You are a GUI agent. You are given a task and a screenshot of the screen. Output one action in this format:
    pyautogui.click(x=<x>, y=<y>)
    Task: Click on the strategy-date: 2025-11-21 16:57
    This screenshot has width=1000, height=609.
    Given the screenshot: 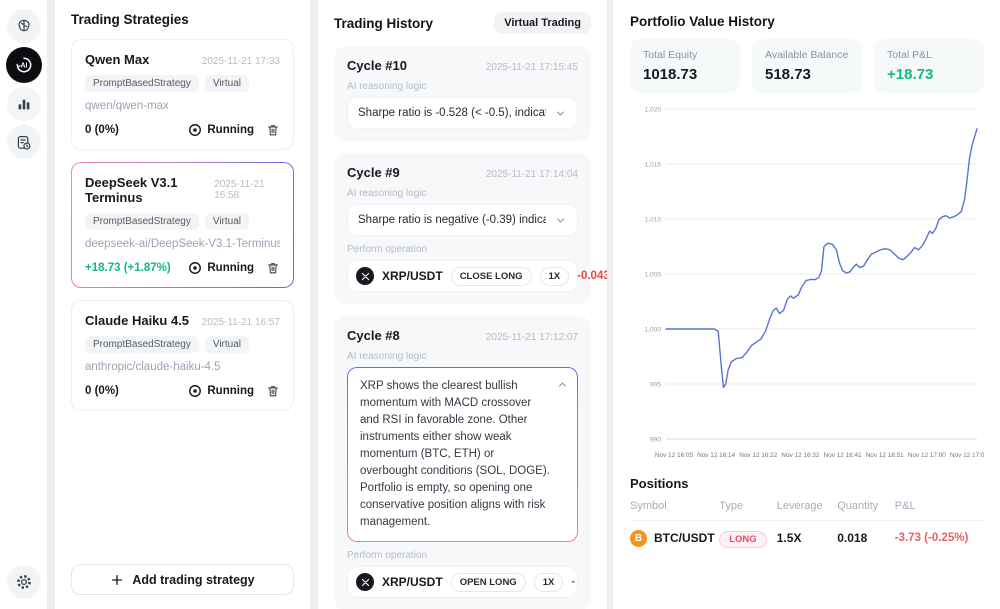 What is the action you would take?
    pyautogui.click(x=240, y=322)
    